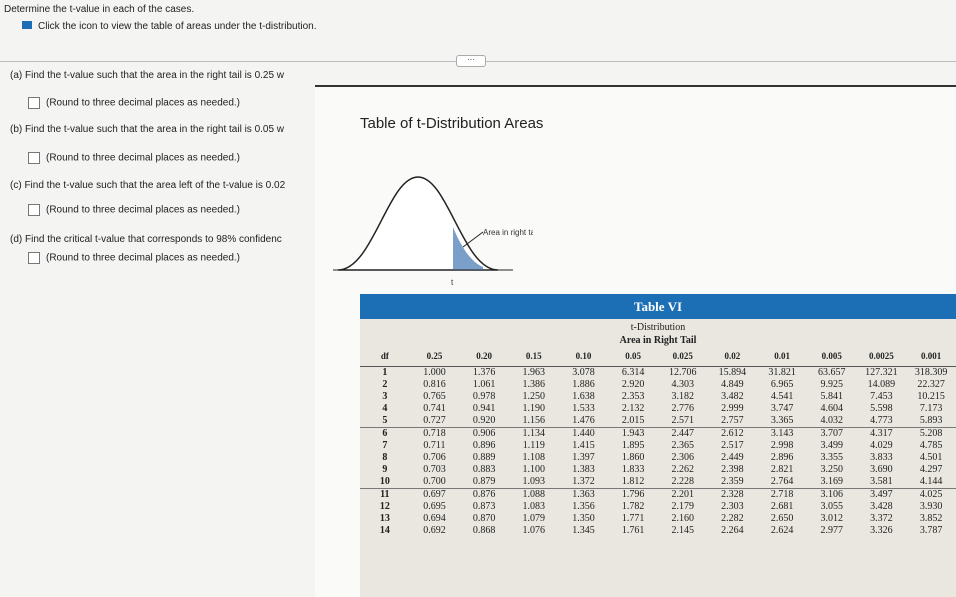 This screenshot has width=956, height=597. I want to click on value-cell: 2.517, so click(732, 445).